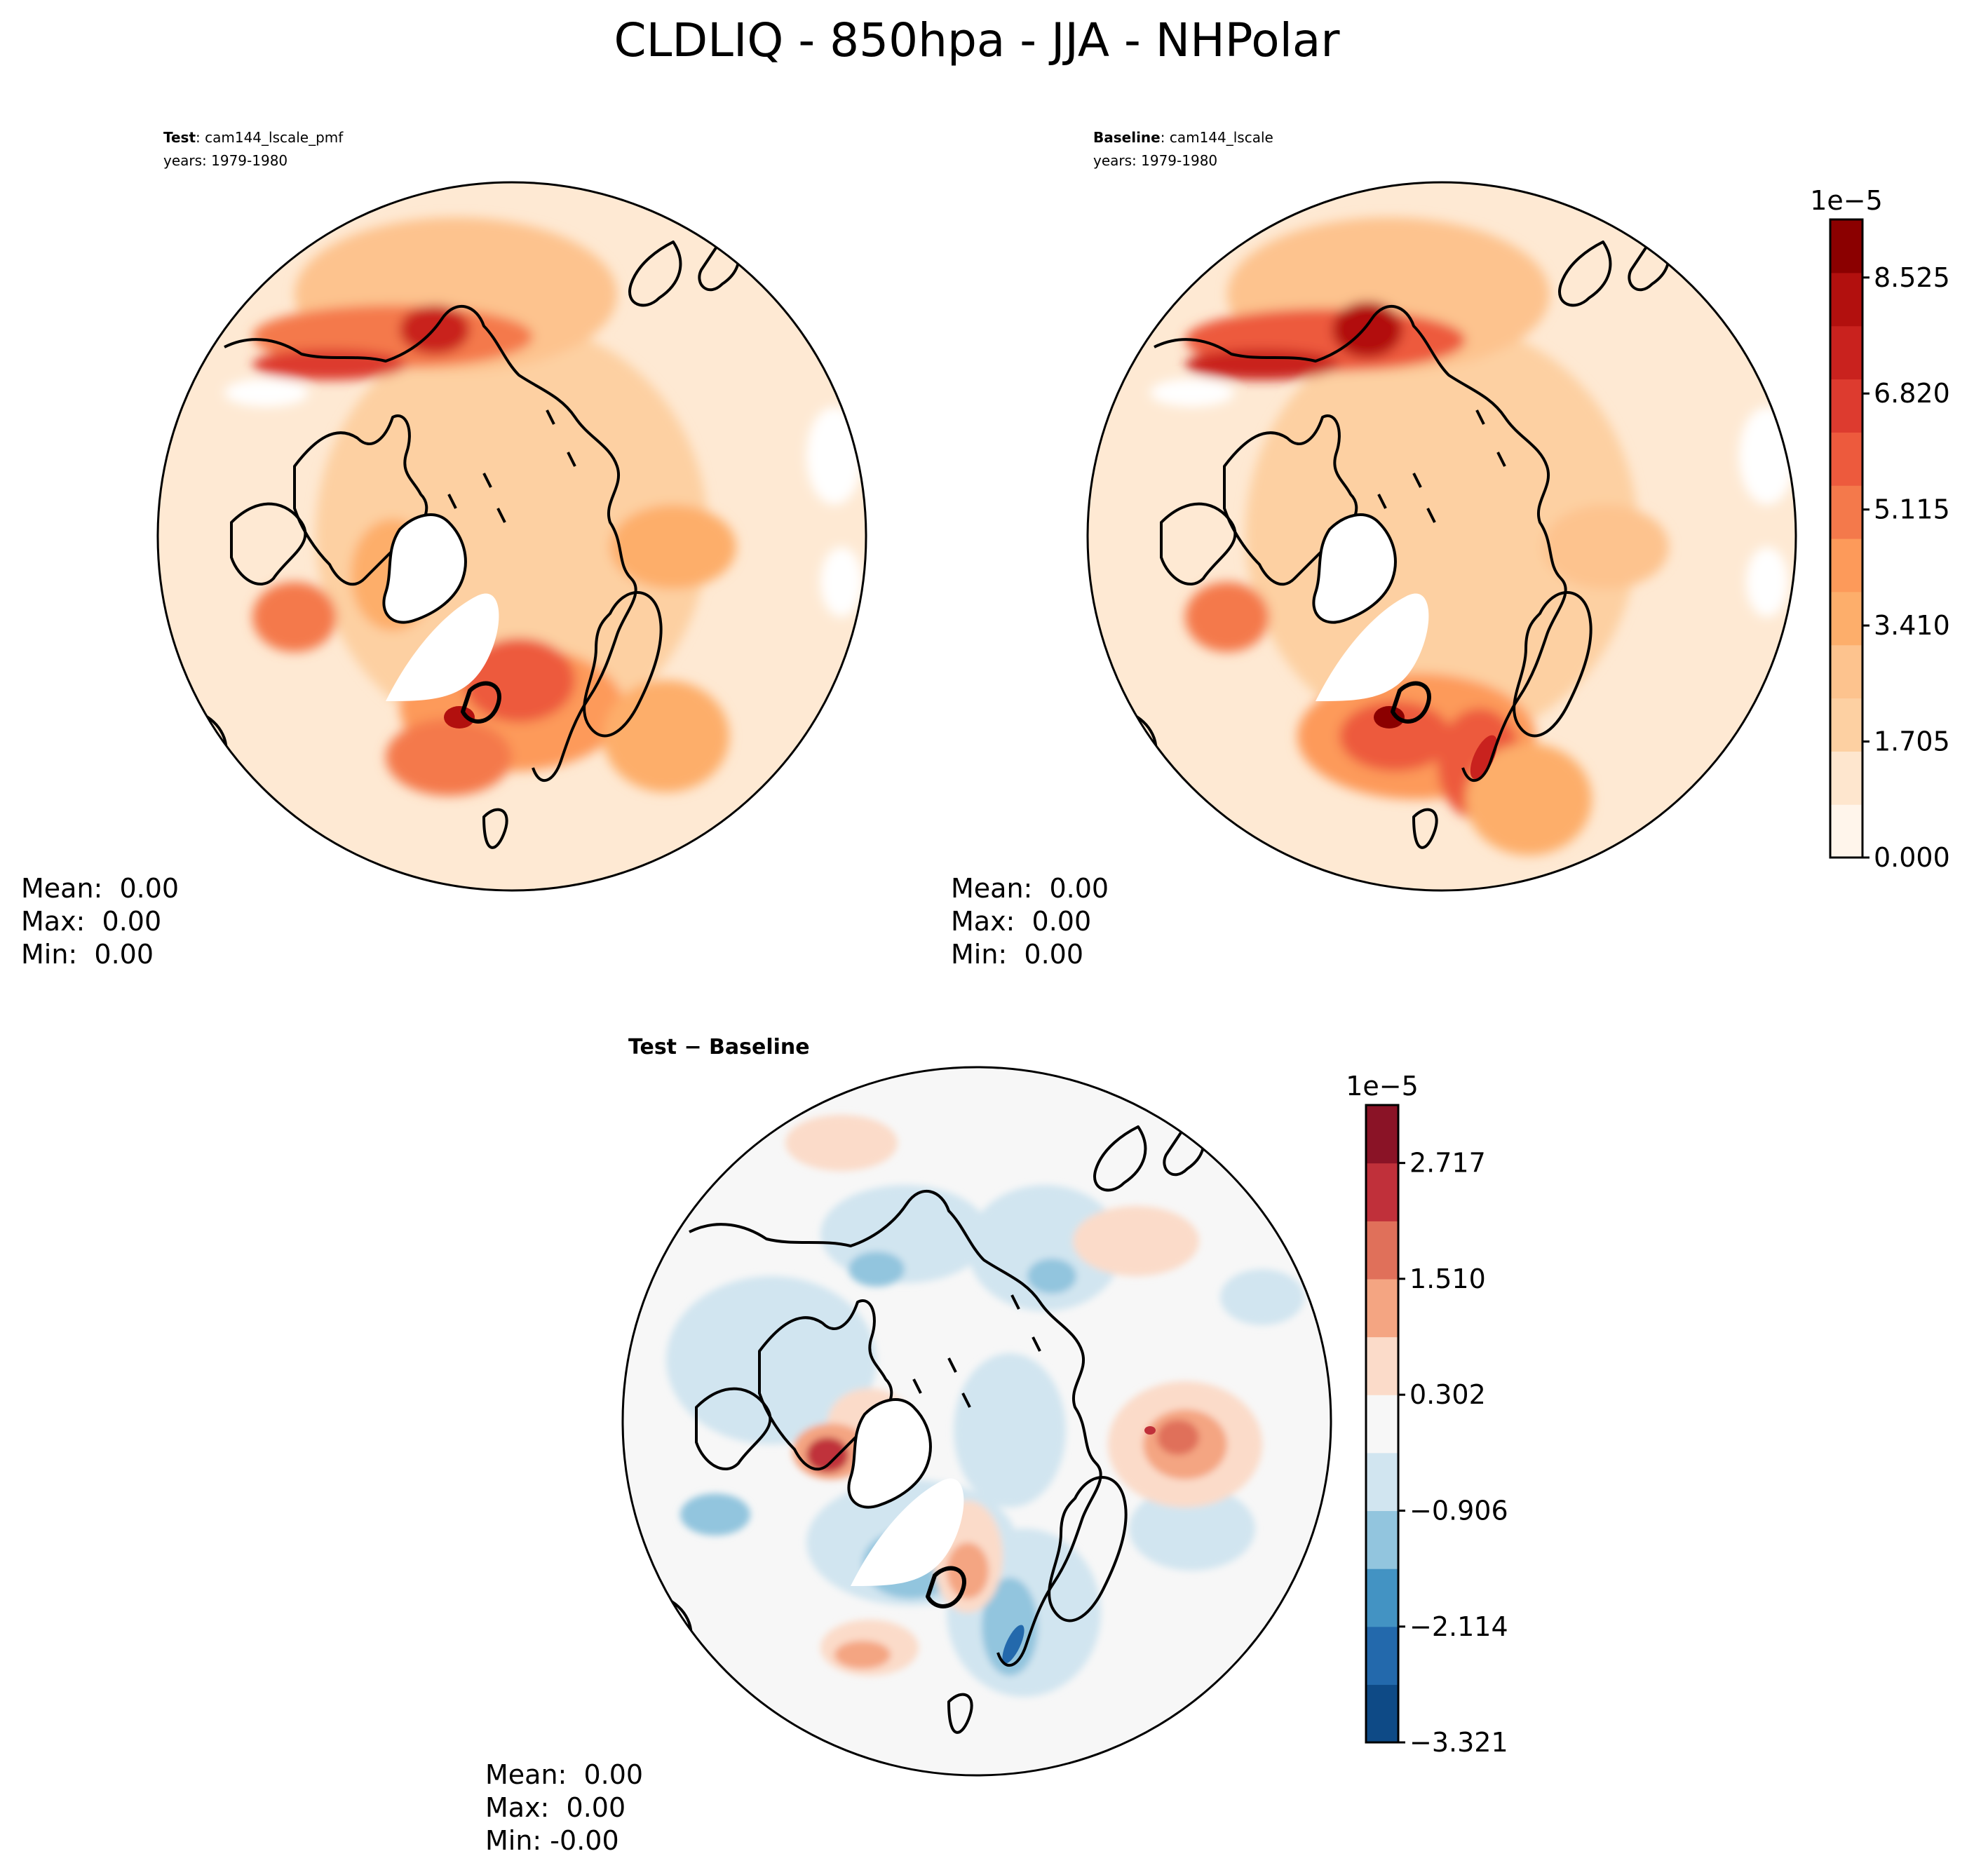 The image size is (1988, 1870). Describe the element at coordinates (1448, 1278) in the screenshot. I see `colorbar-diff-tick-label: 1.510` at that location.